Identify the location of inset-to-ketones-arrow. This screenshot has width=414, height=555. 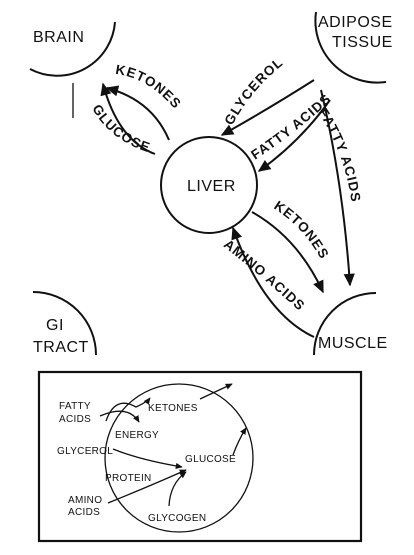
(128, 409).